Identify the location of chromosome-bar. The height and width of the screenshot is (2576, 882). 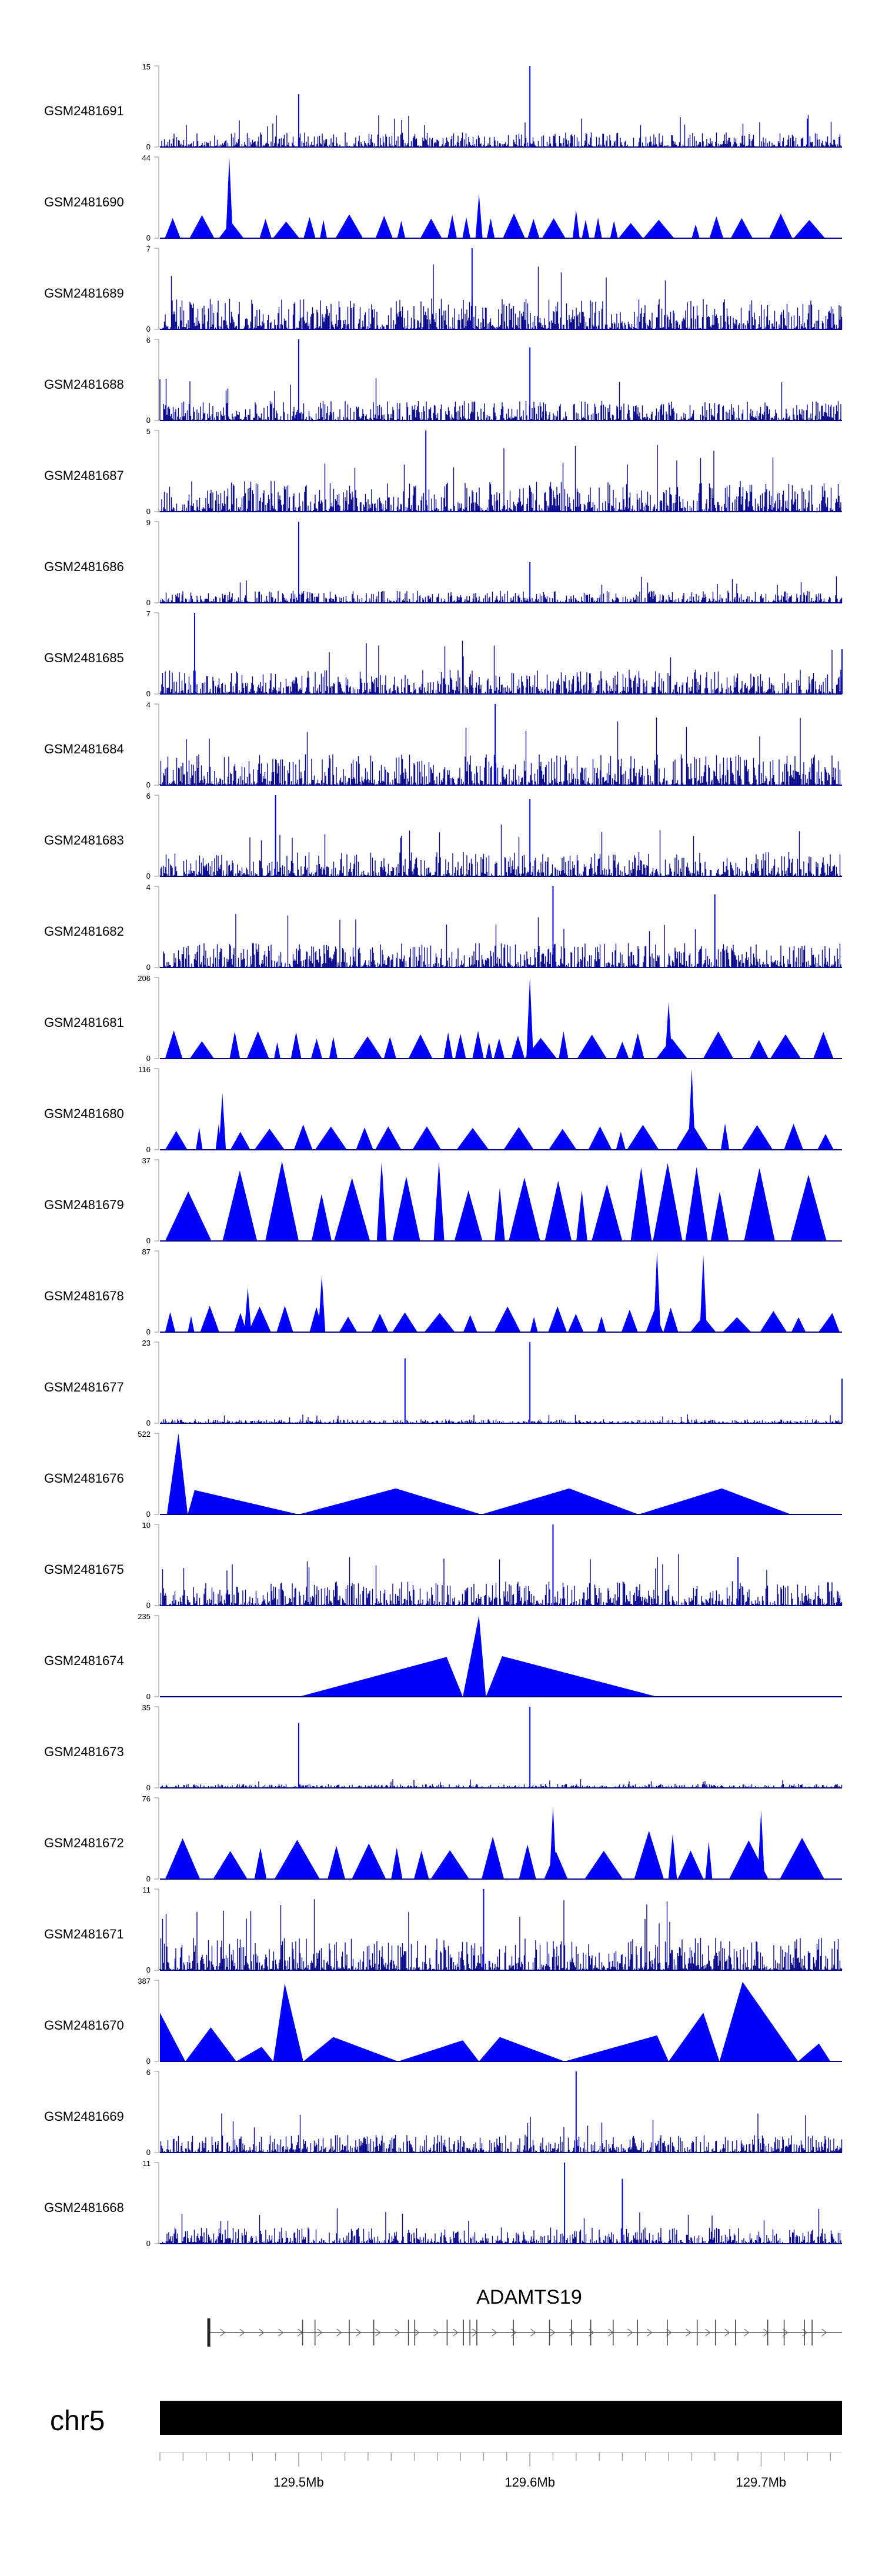
(501, 2418).